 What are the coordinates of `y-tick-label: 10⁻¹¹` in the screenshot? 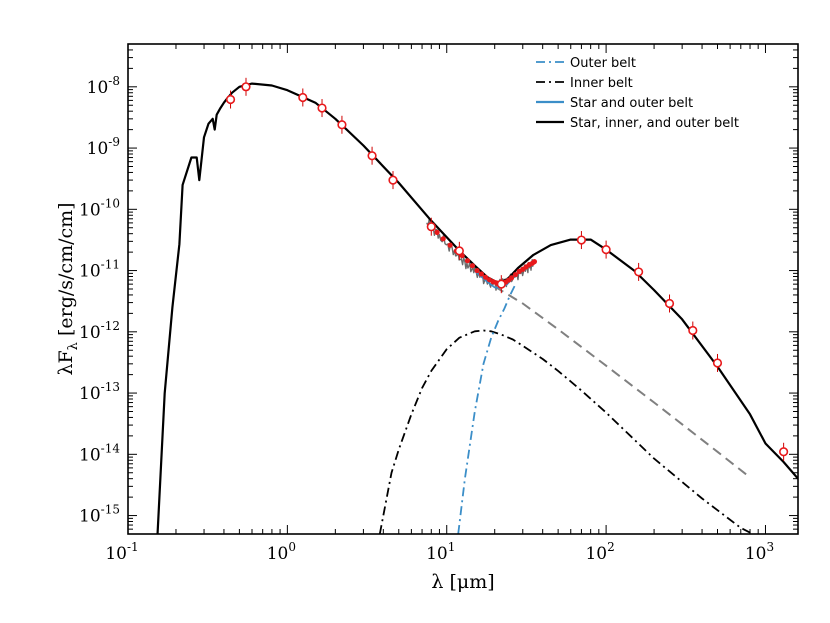 It's located at (99, 270).